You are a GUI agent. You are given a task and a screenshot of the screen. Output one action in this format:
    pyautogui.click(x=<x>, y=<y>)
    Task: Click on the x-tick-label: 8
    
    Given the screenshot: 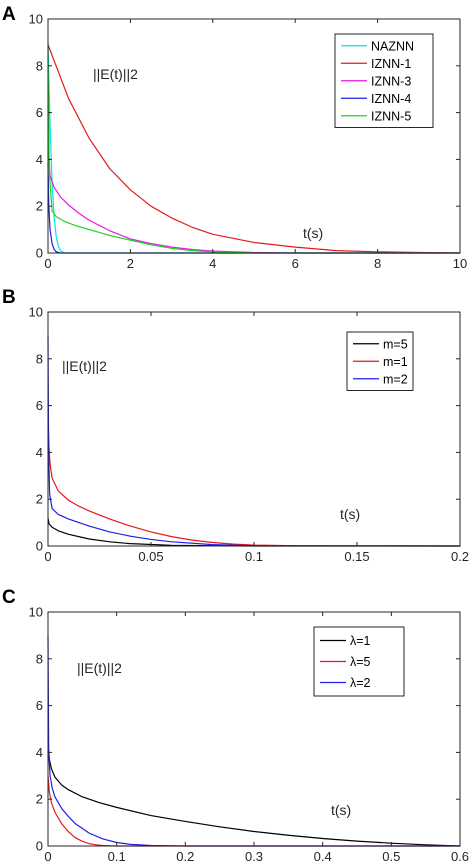 What is the action you would take?
    pyautogui.click(x=377, y=263)
    